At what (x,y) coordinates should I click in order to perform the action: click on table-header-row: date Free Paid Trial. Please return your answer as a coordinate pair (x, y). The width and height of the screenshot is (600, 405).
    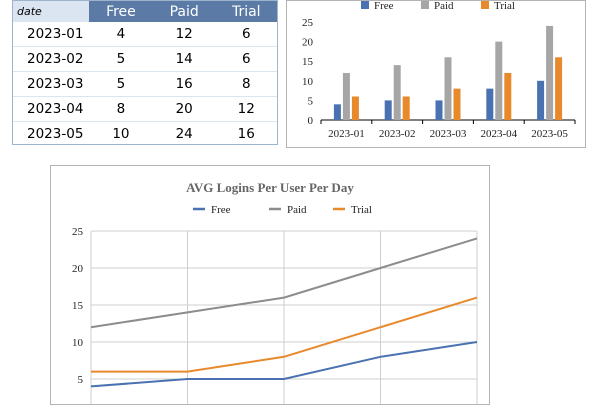
    Looking at the image, I should click on (145, 11).